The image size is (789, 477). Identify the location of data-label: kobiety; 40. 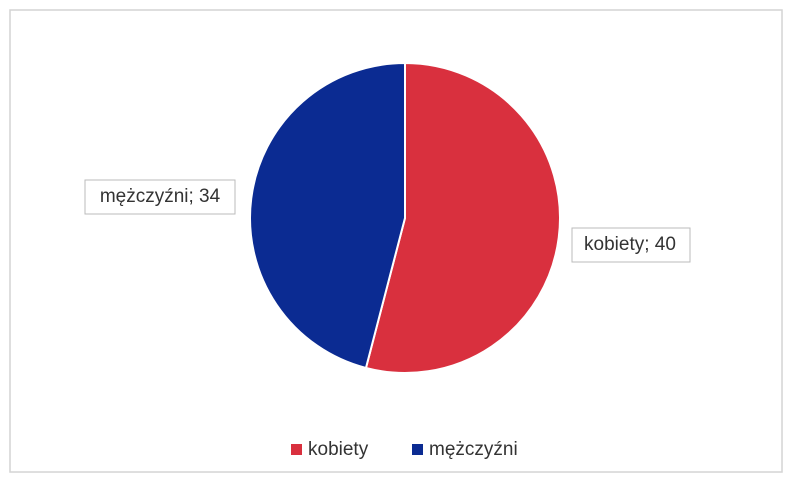
(630, 244).